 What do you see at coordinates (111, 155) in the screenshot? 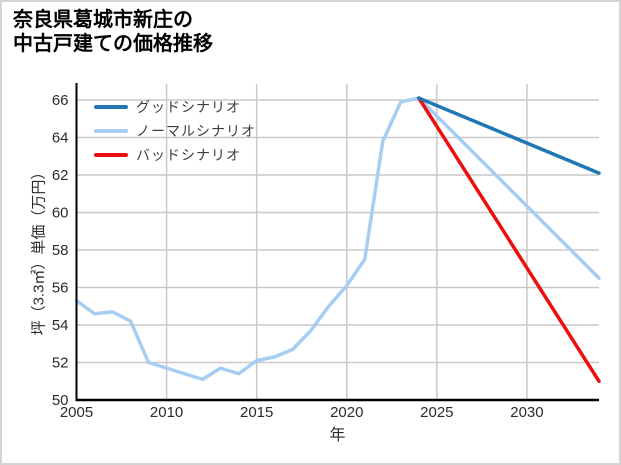
I see `bad-scenario-line-swatch` at bounding box center [111, 155].